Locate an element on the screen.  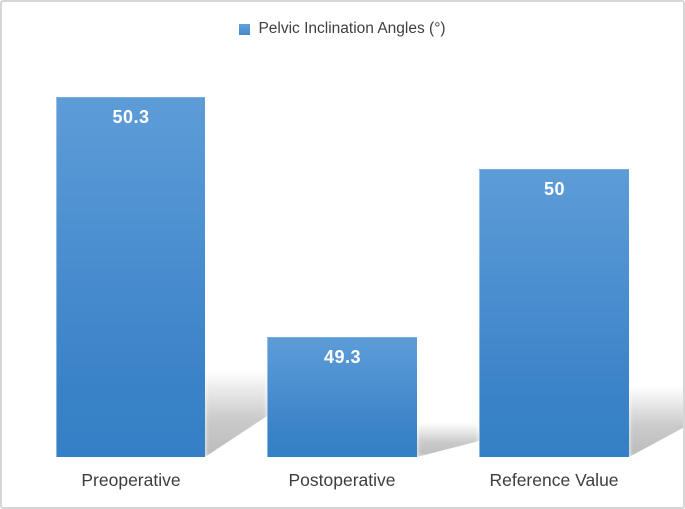
bar-reference-value: 50 is located at coordinates (554, 313).